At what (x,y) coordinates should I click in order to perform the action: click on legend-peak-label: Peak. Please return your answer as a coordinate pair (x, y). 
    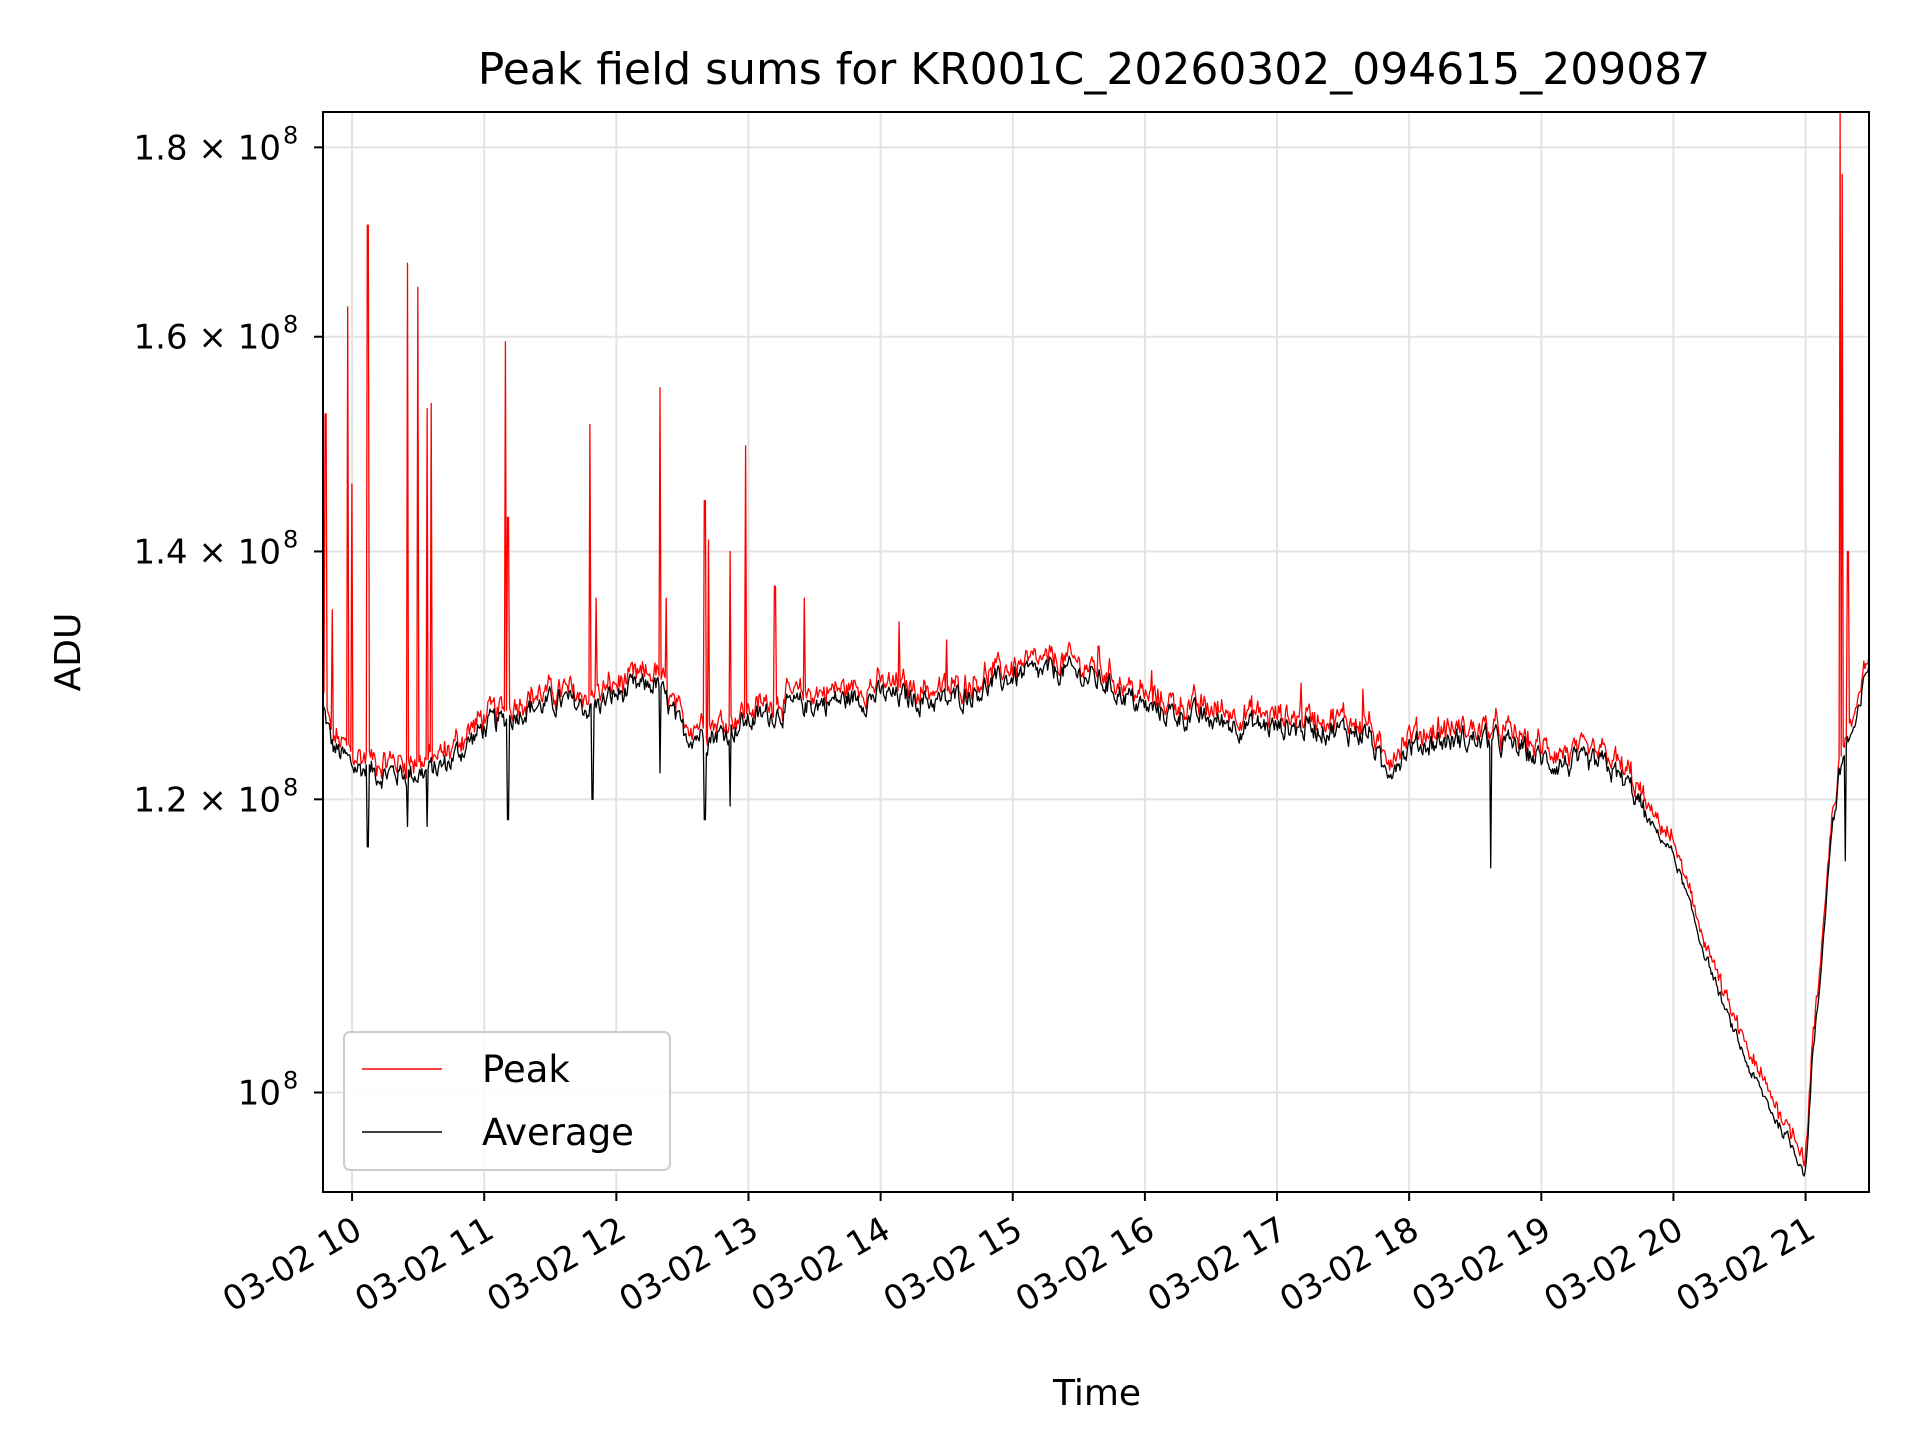
    Looking at the image, I should click on (526, 1069).